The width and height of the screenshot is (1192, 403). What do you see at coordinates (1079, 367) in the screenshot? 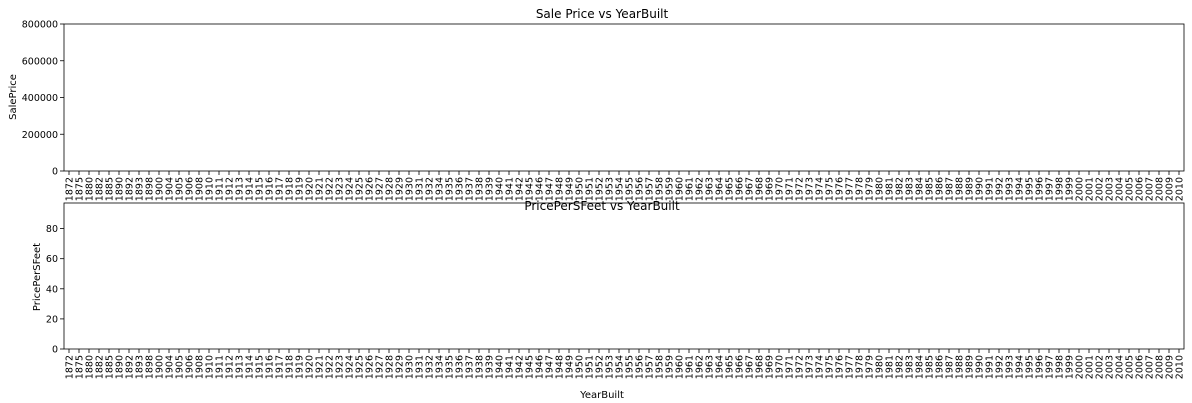
I see `x-tick-label: 2000` at bounding box center [1079, 367].